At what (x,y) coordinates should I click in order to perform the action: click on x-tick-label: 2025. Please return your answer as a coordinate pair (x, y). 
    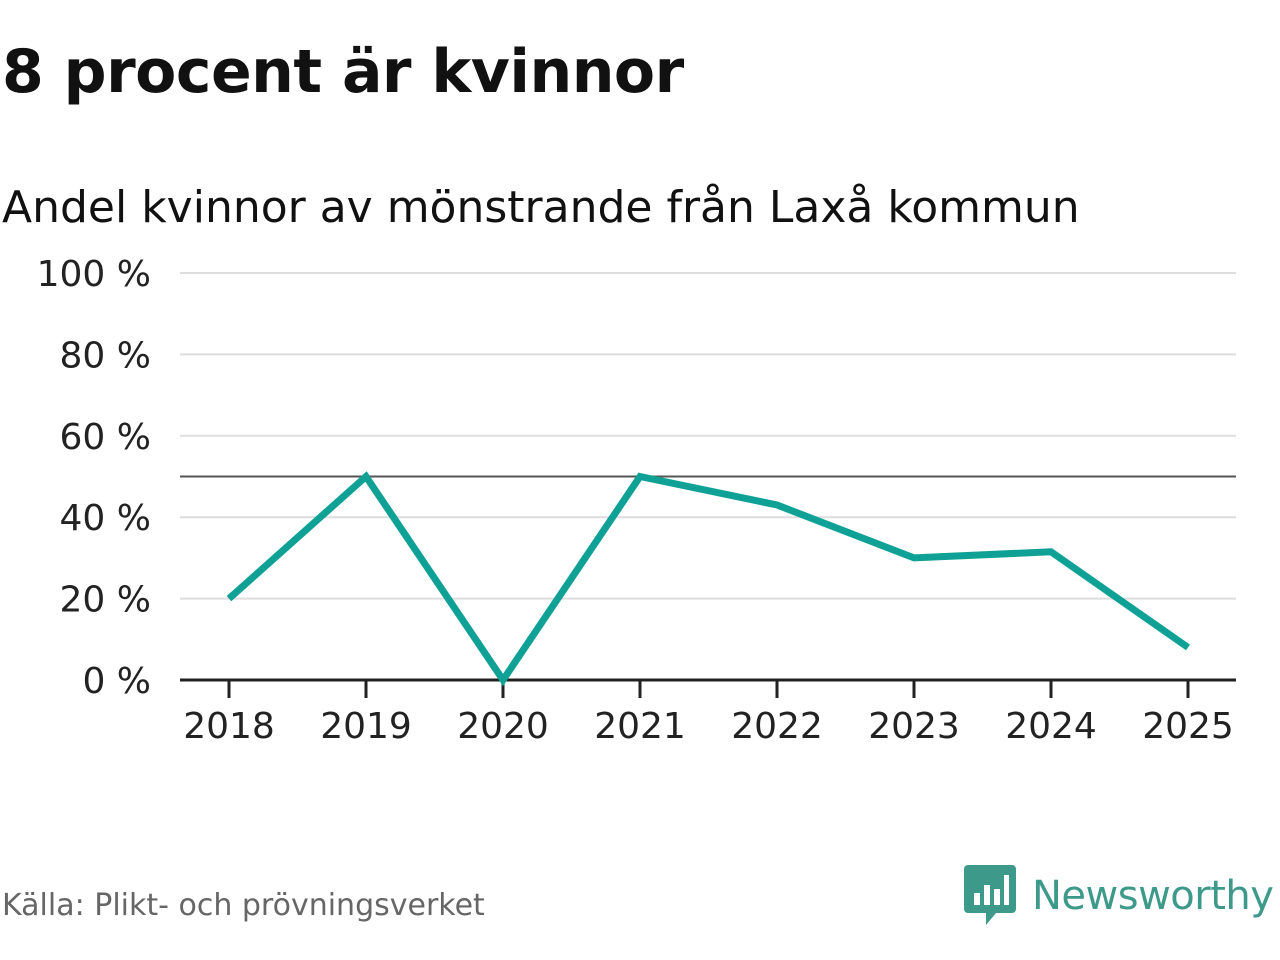
    Looking at the image, I should click on (1188, 726).